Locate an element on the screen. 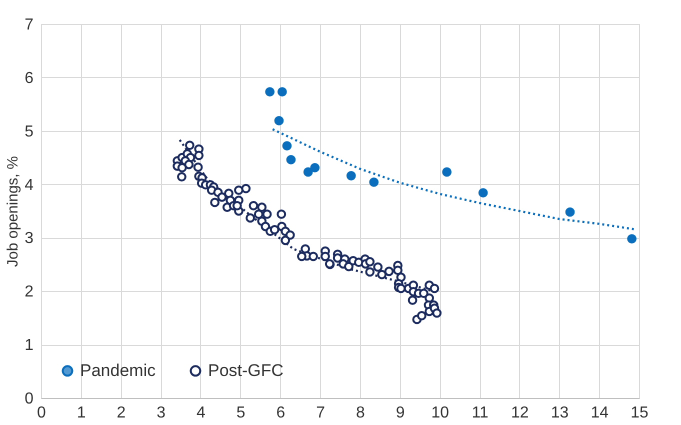 The width and height of the screenshot is (681, 425). y-tick-label: 6 is located at coordinates (29, 78).